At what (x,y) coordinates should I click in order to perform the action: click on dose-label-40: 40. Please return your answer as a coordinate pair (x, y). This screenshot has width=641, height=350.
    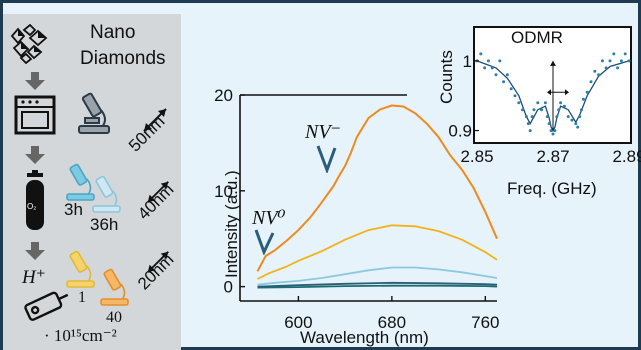
    Looking at the image, I should click on (114, 317).